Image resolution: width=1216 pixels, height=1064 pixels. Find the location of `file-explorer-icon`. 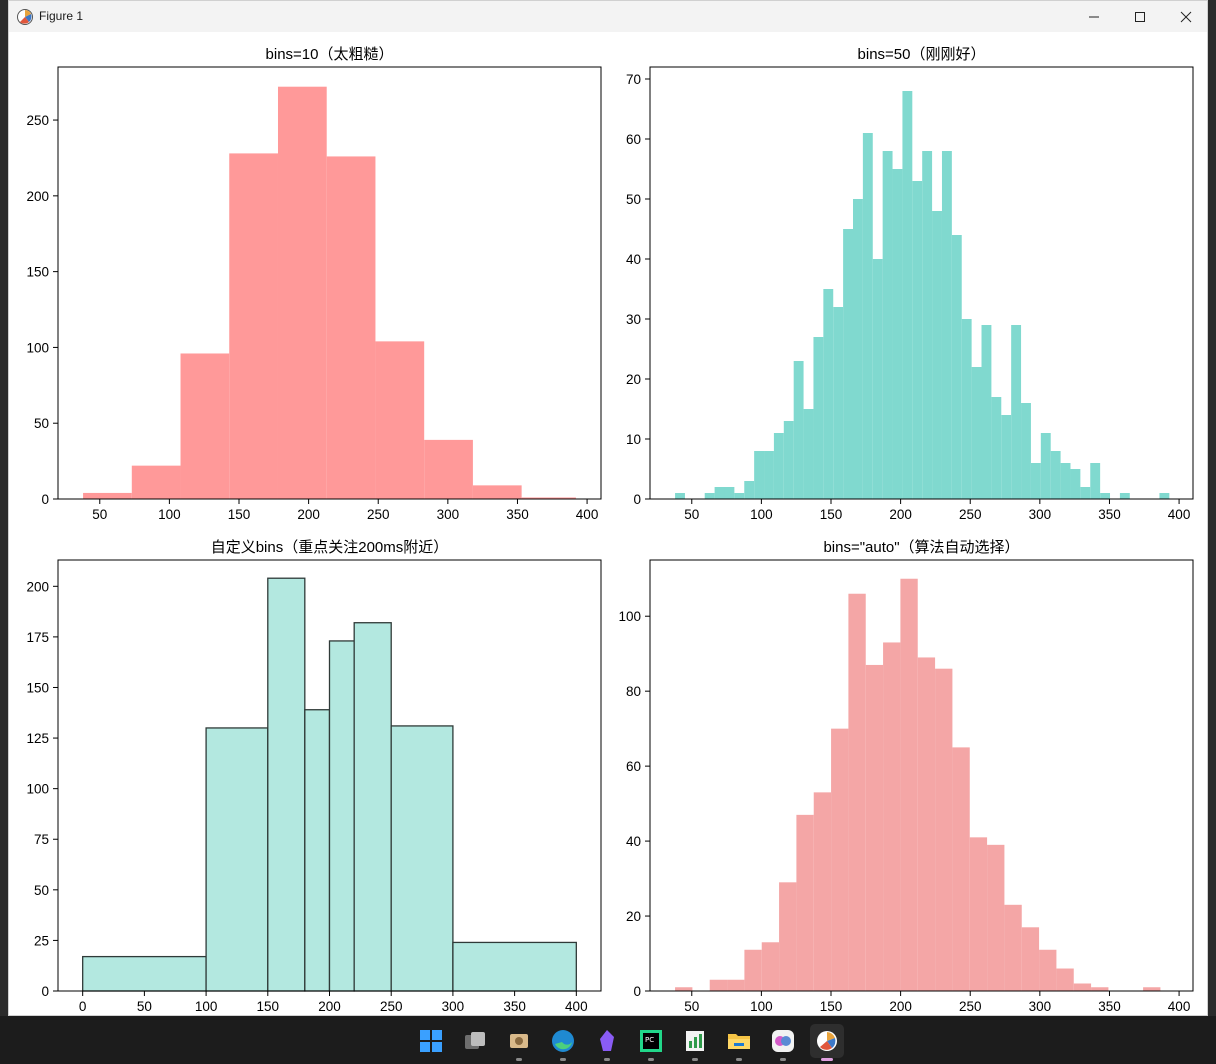

file-explorer-icon is located at coordinates (739, 1041).